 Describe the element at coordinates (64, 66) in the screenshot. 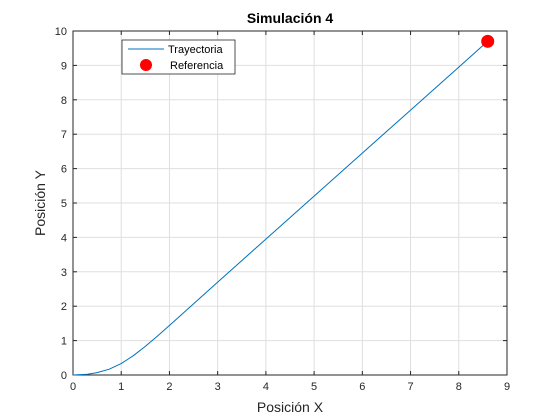

I see `y-tick-label: 9` at that location.